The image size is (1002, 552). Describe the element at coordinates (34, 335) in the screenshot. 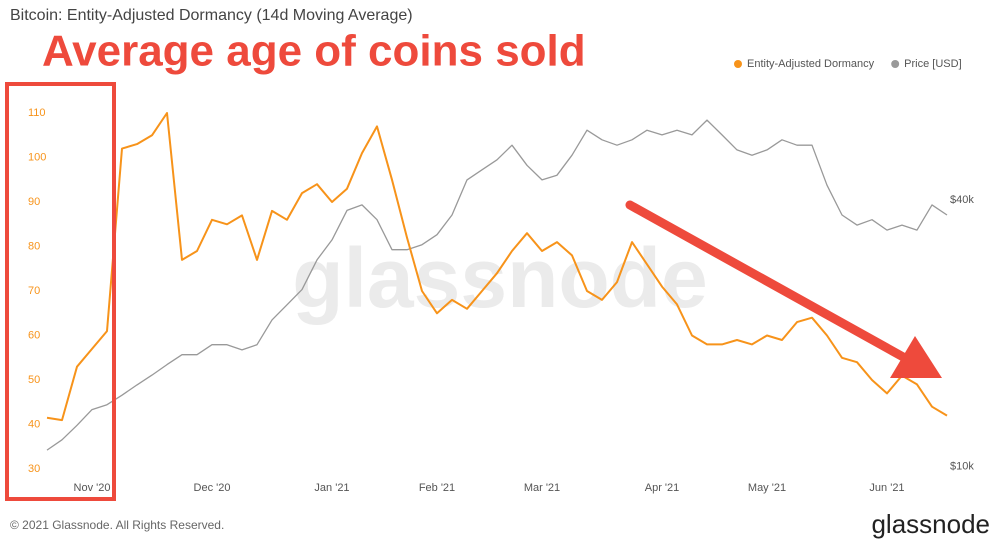

I see `y-tick-label: 60` at that location.